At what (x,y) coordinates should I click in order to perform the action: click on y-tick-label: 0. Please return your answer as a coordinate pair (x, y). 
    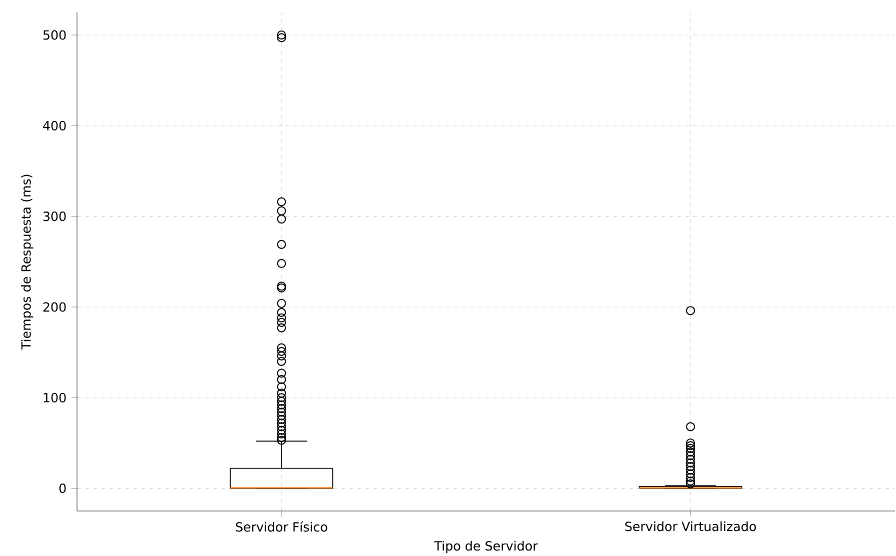
    Looking at the image, I should click on (62, 489).